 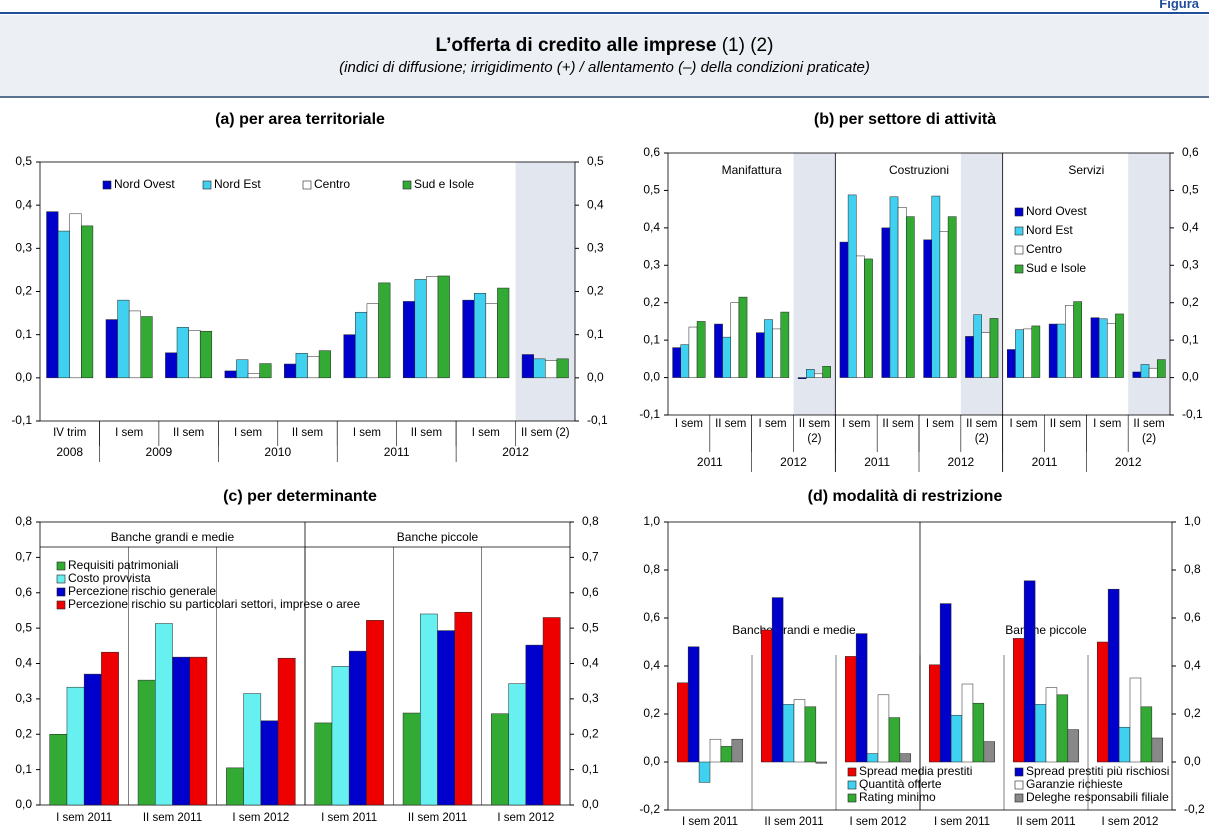 I want to click on x-tick-label-box: I sem 2012, so click(x=1130, y=822).